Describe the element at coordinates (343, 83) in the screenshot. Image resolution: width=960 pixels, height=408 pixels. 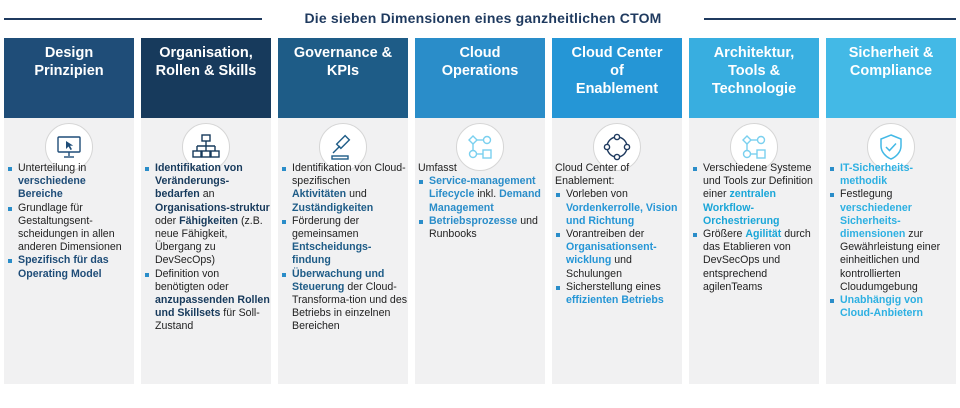
I see `dimension-header: Governance & KPIs` at that location.